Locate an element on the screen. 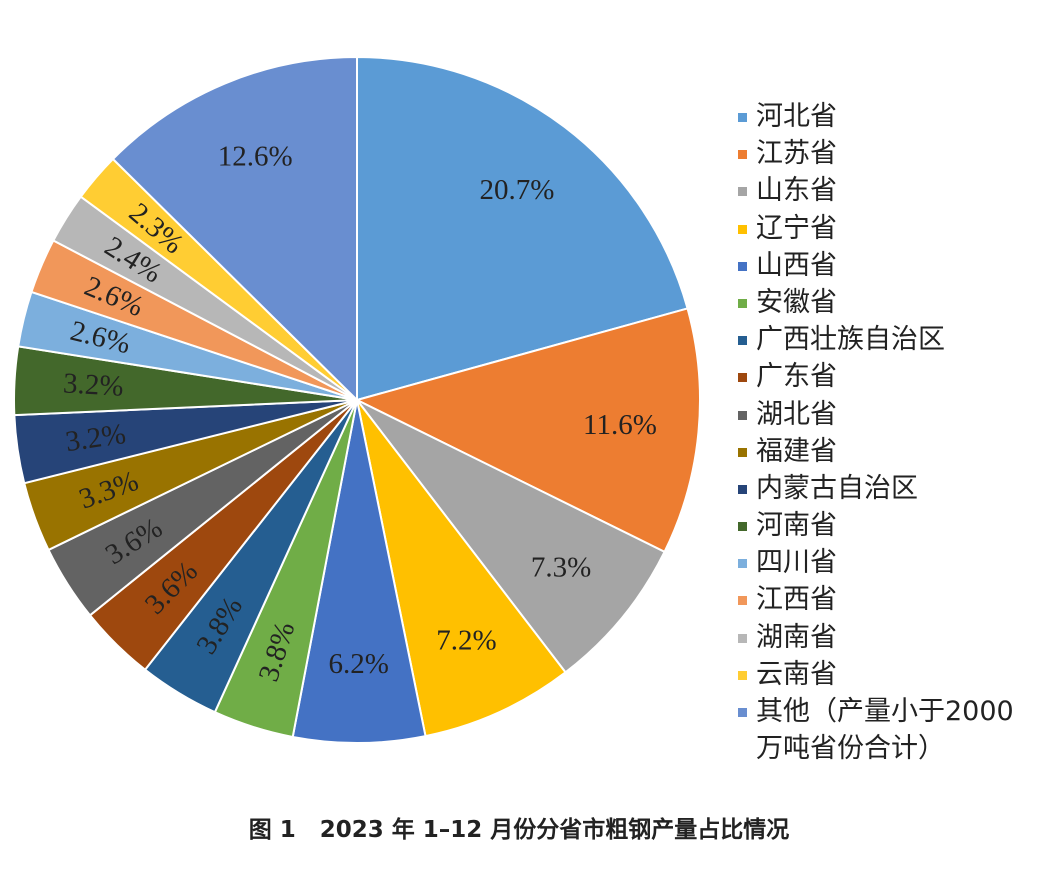 The height and width of the screenshot is (871, 1038). legend-label-7: 广东省 is located at coordinates (796, 377).